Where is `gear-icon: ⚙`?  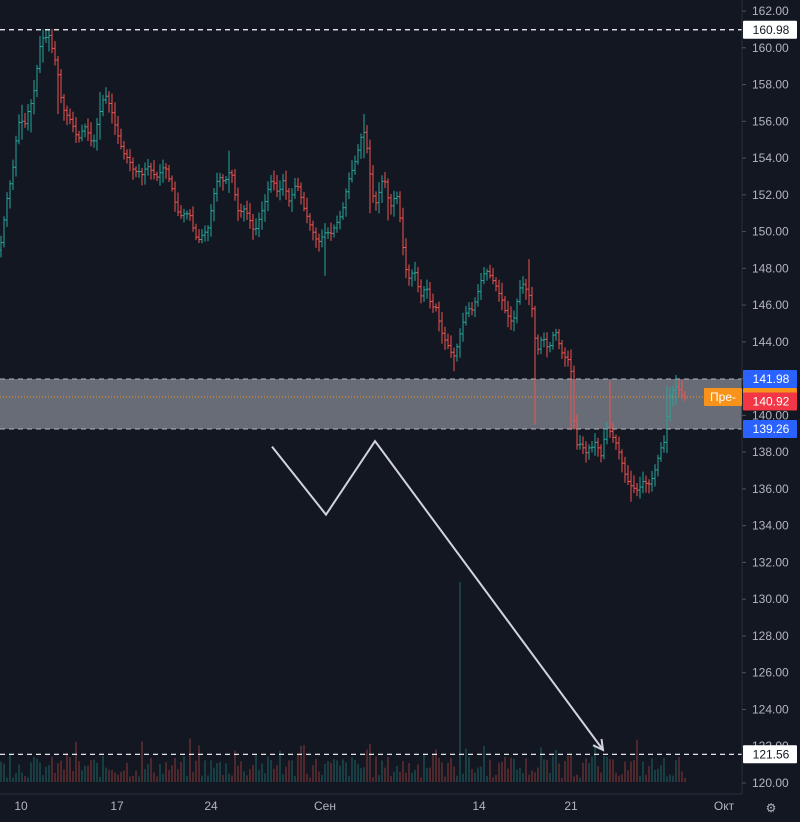
gear-icon: ⚙ is located at coordinates (771, 808).